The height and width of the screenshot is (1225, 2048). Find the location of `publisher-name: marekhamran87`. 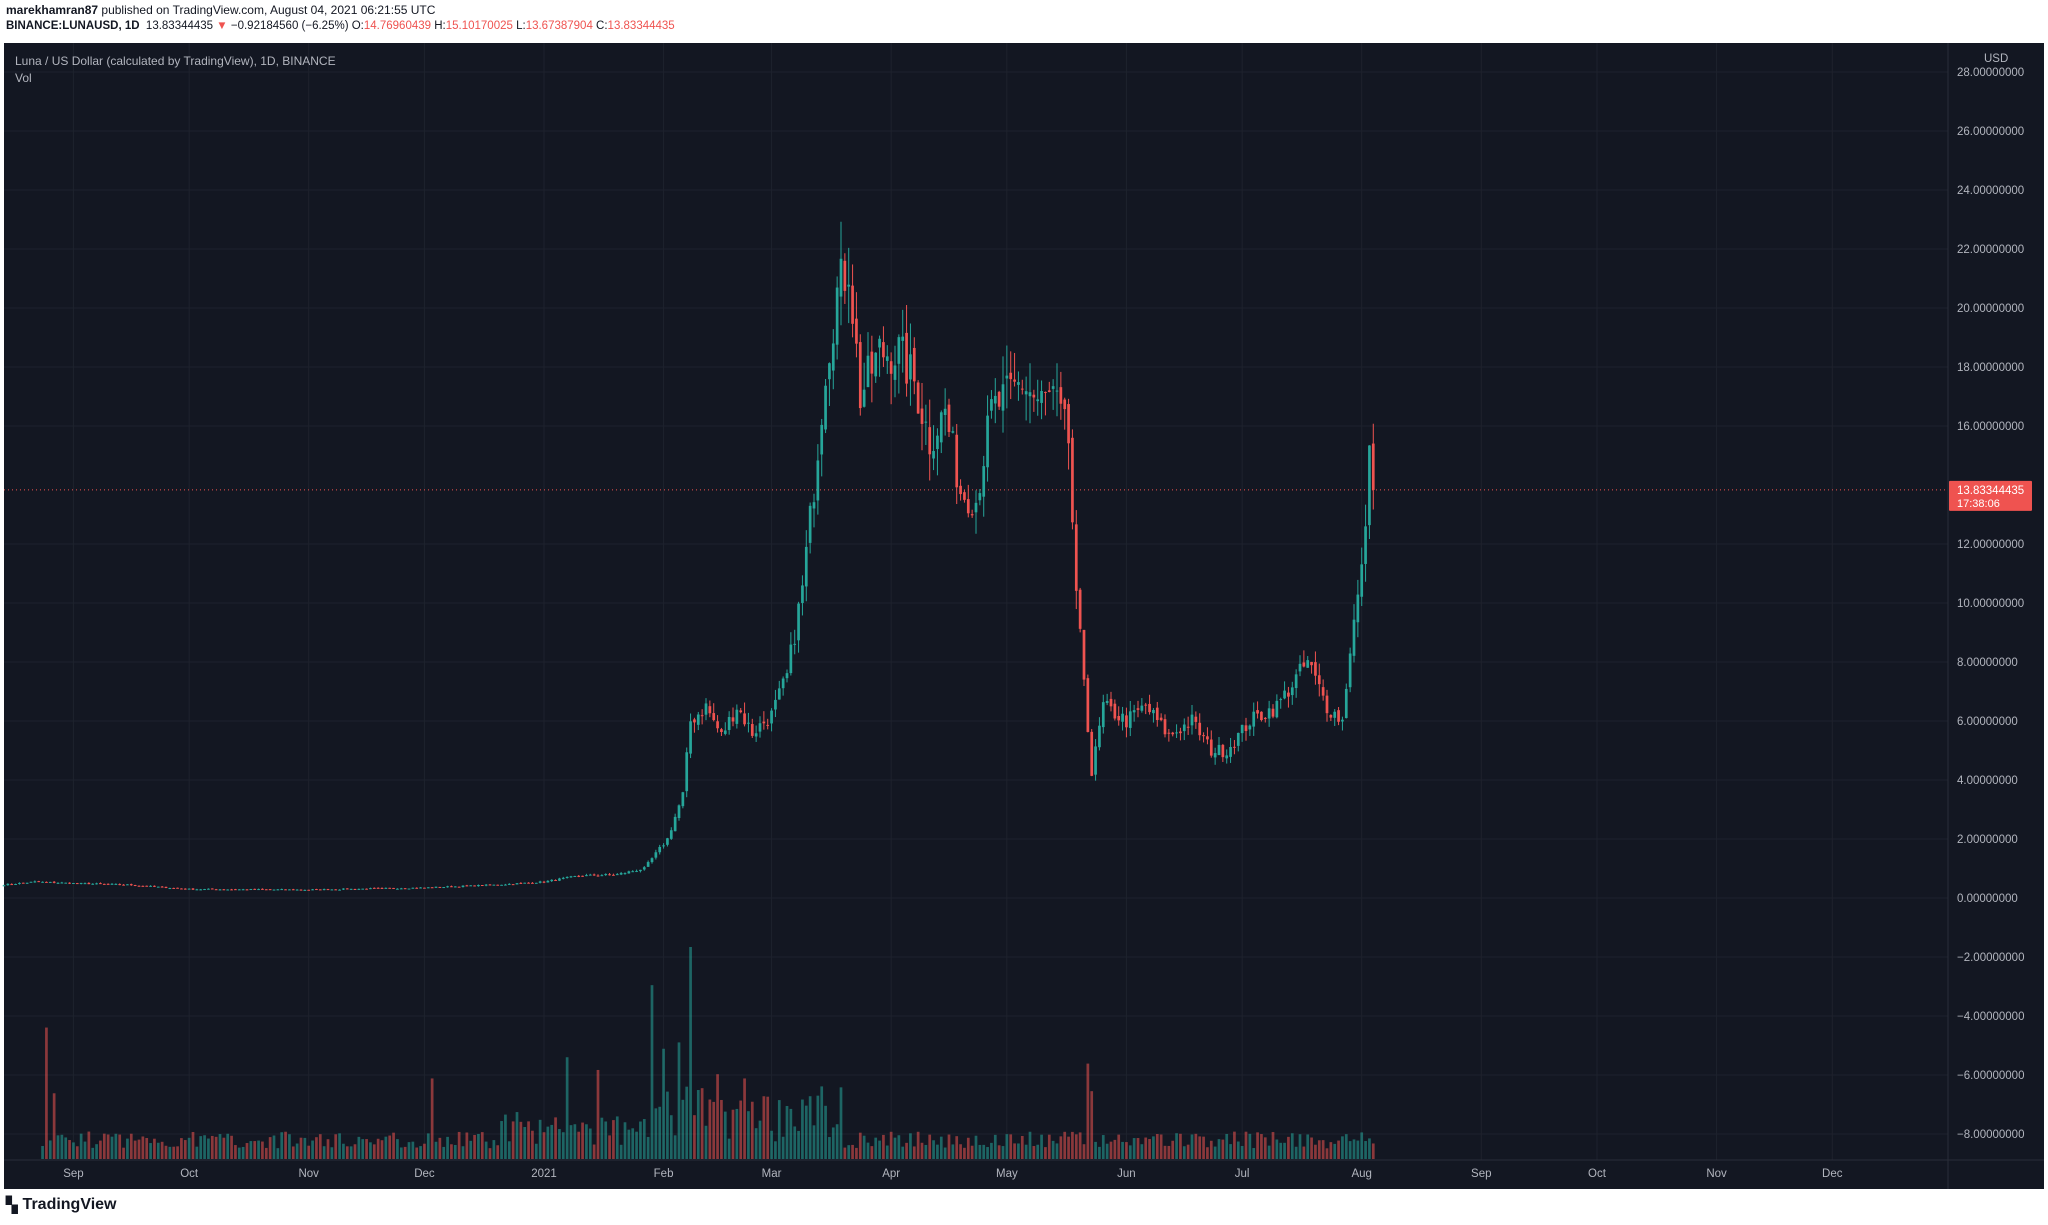

publisher-name: marekhamran87 is located at coordinates (52, 10).